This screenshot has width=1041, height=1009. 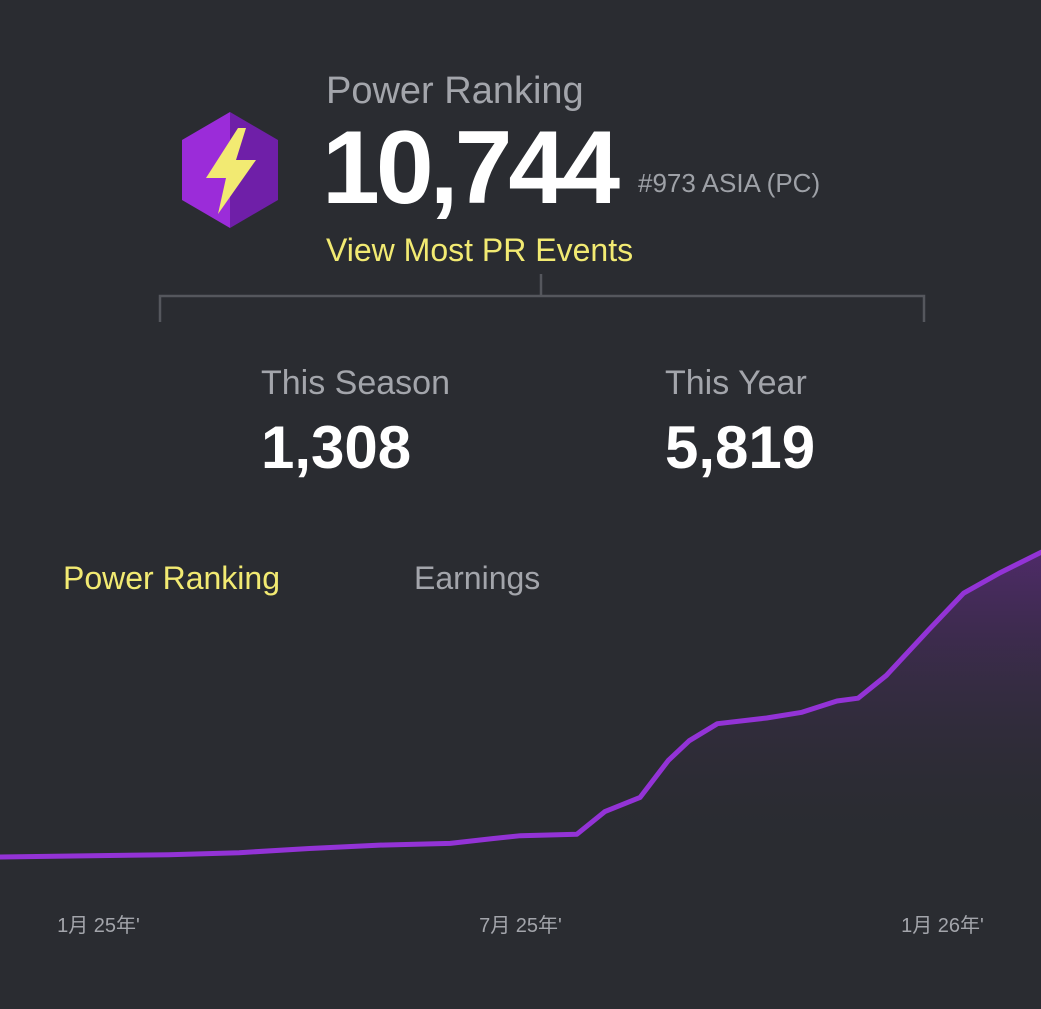 I want to click on tab-power-ranking: Power Ranking, so click(x=171, y=578).